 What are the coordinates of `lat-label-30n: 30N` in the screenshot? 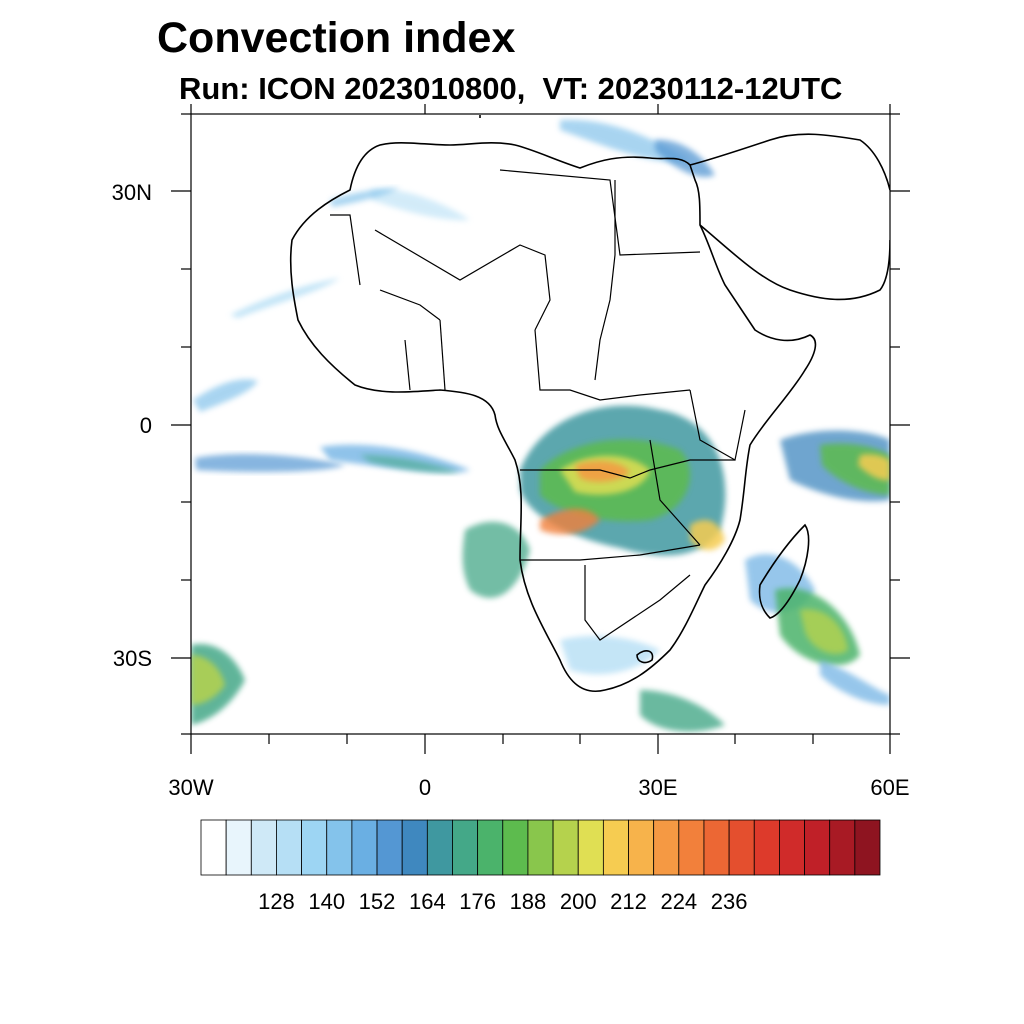 It's located at (131, 192).